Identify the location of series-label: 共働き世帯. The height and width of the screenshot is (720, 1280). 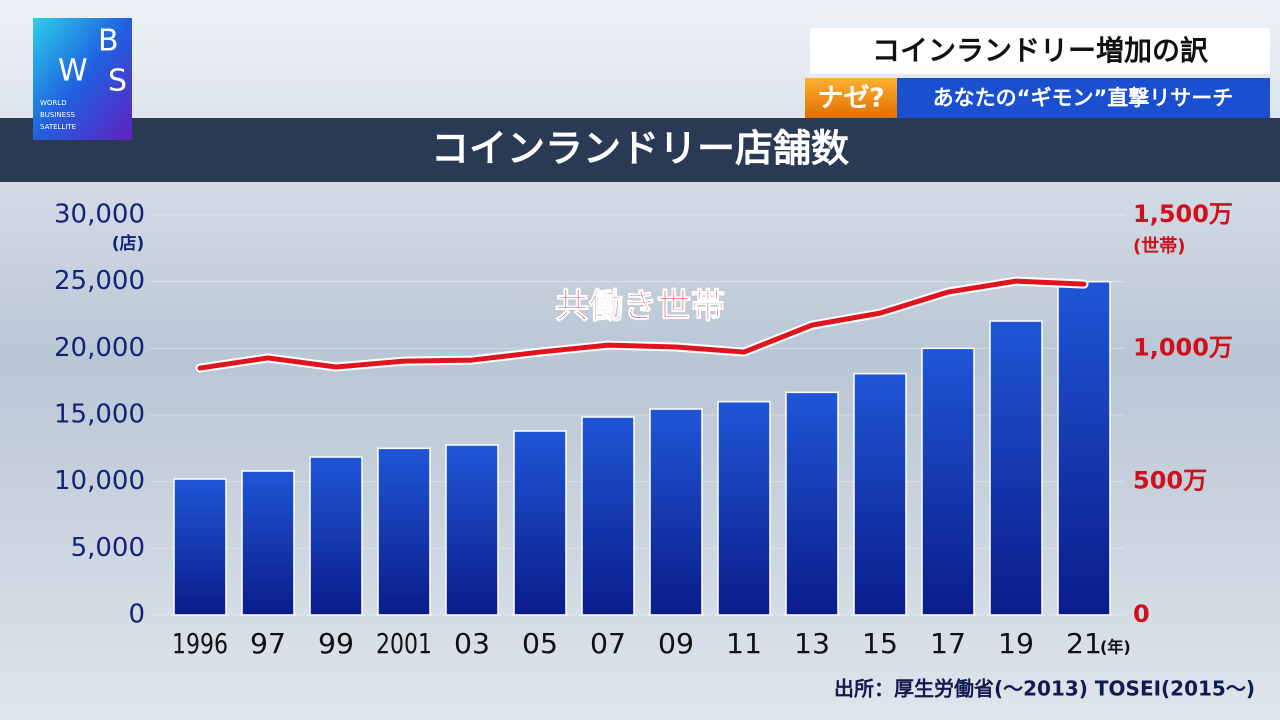
(640, 307).